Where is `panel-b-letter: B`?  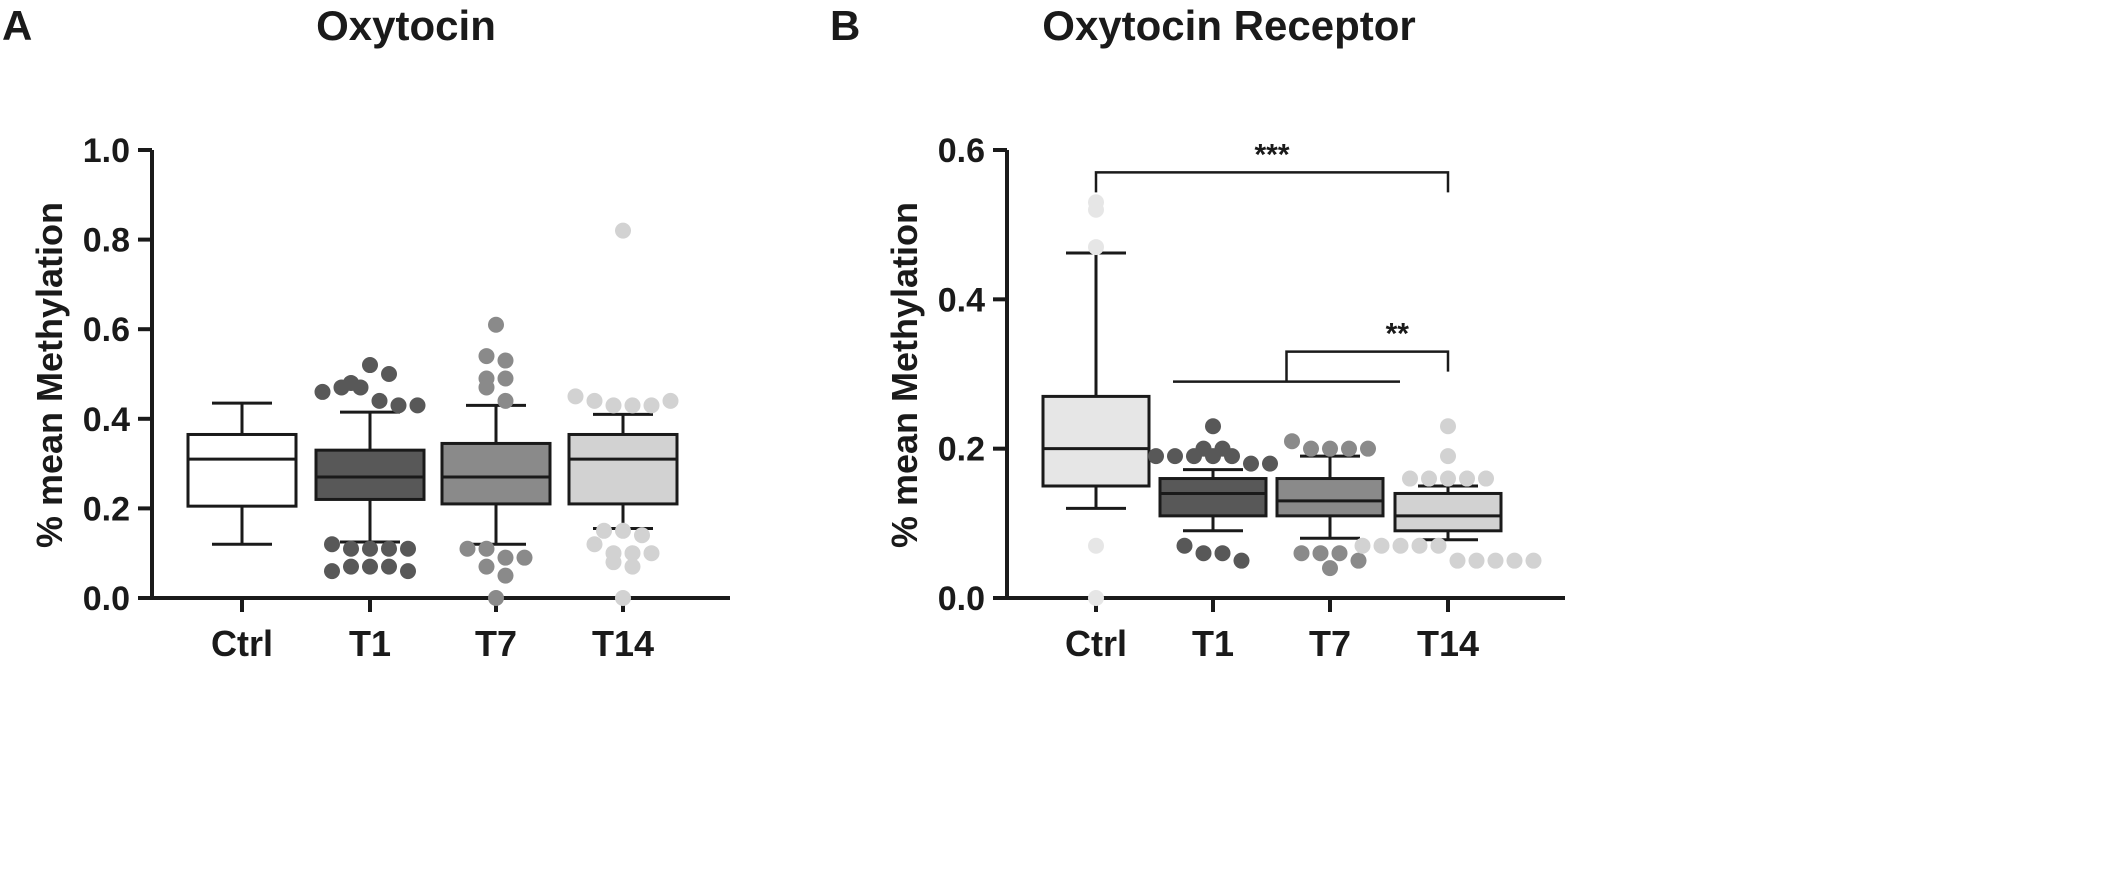 panel-b-letter: B is located at coordinates (845, 25).